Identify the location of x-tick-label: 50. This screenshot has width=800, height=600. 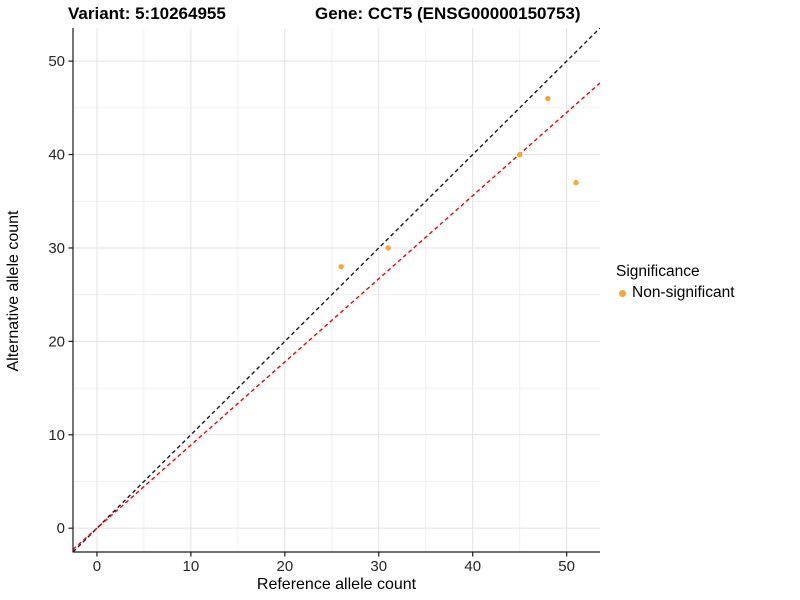
(566, 566).